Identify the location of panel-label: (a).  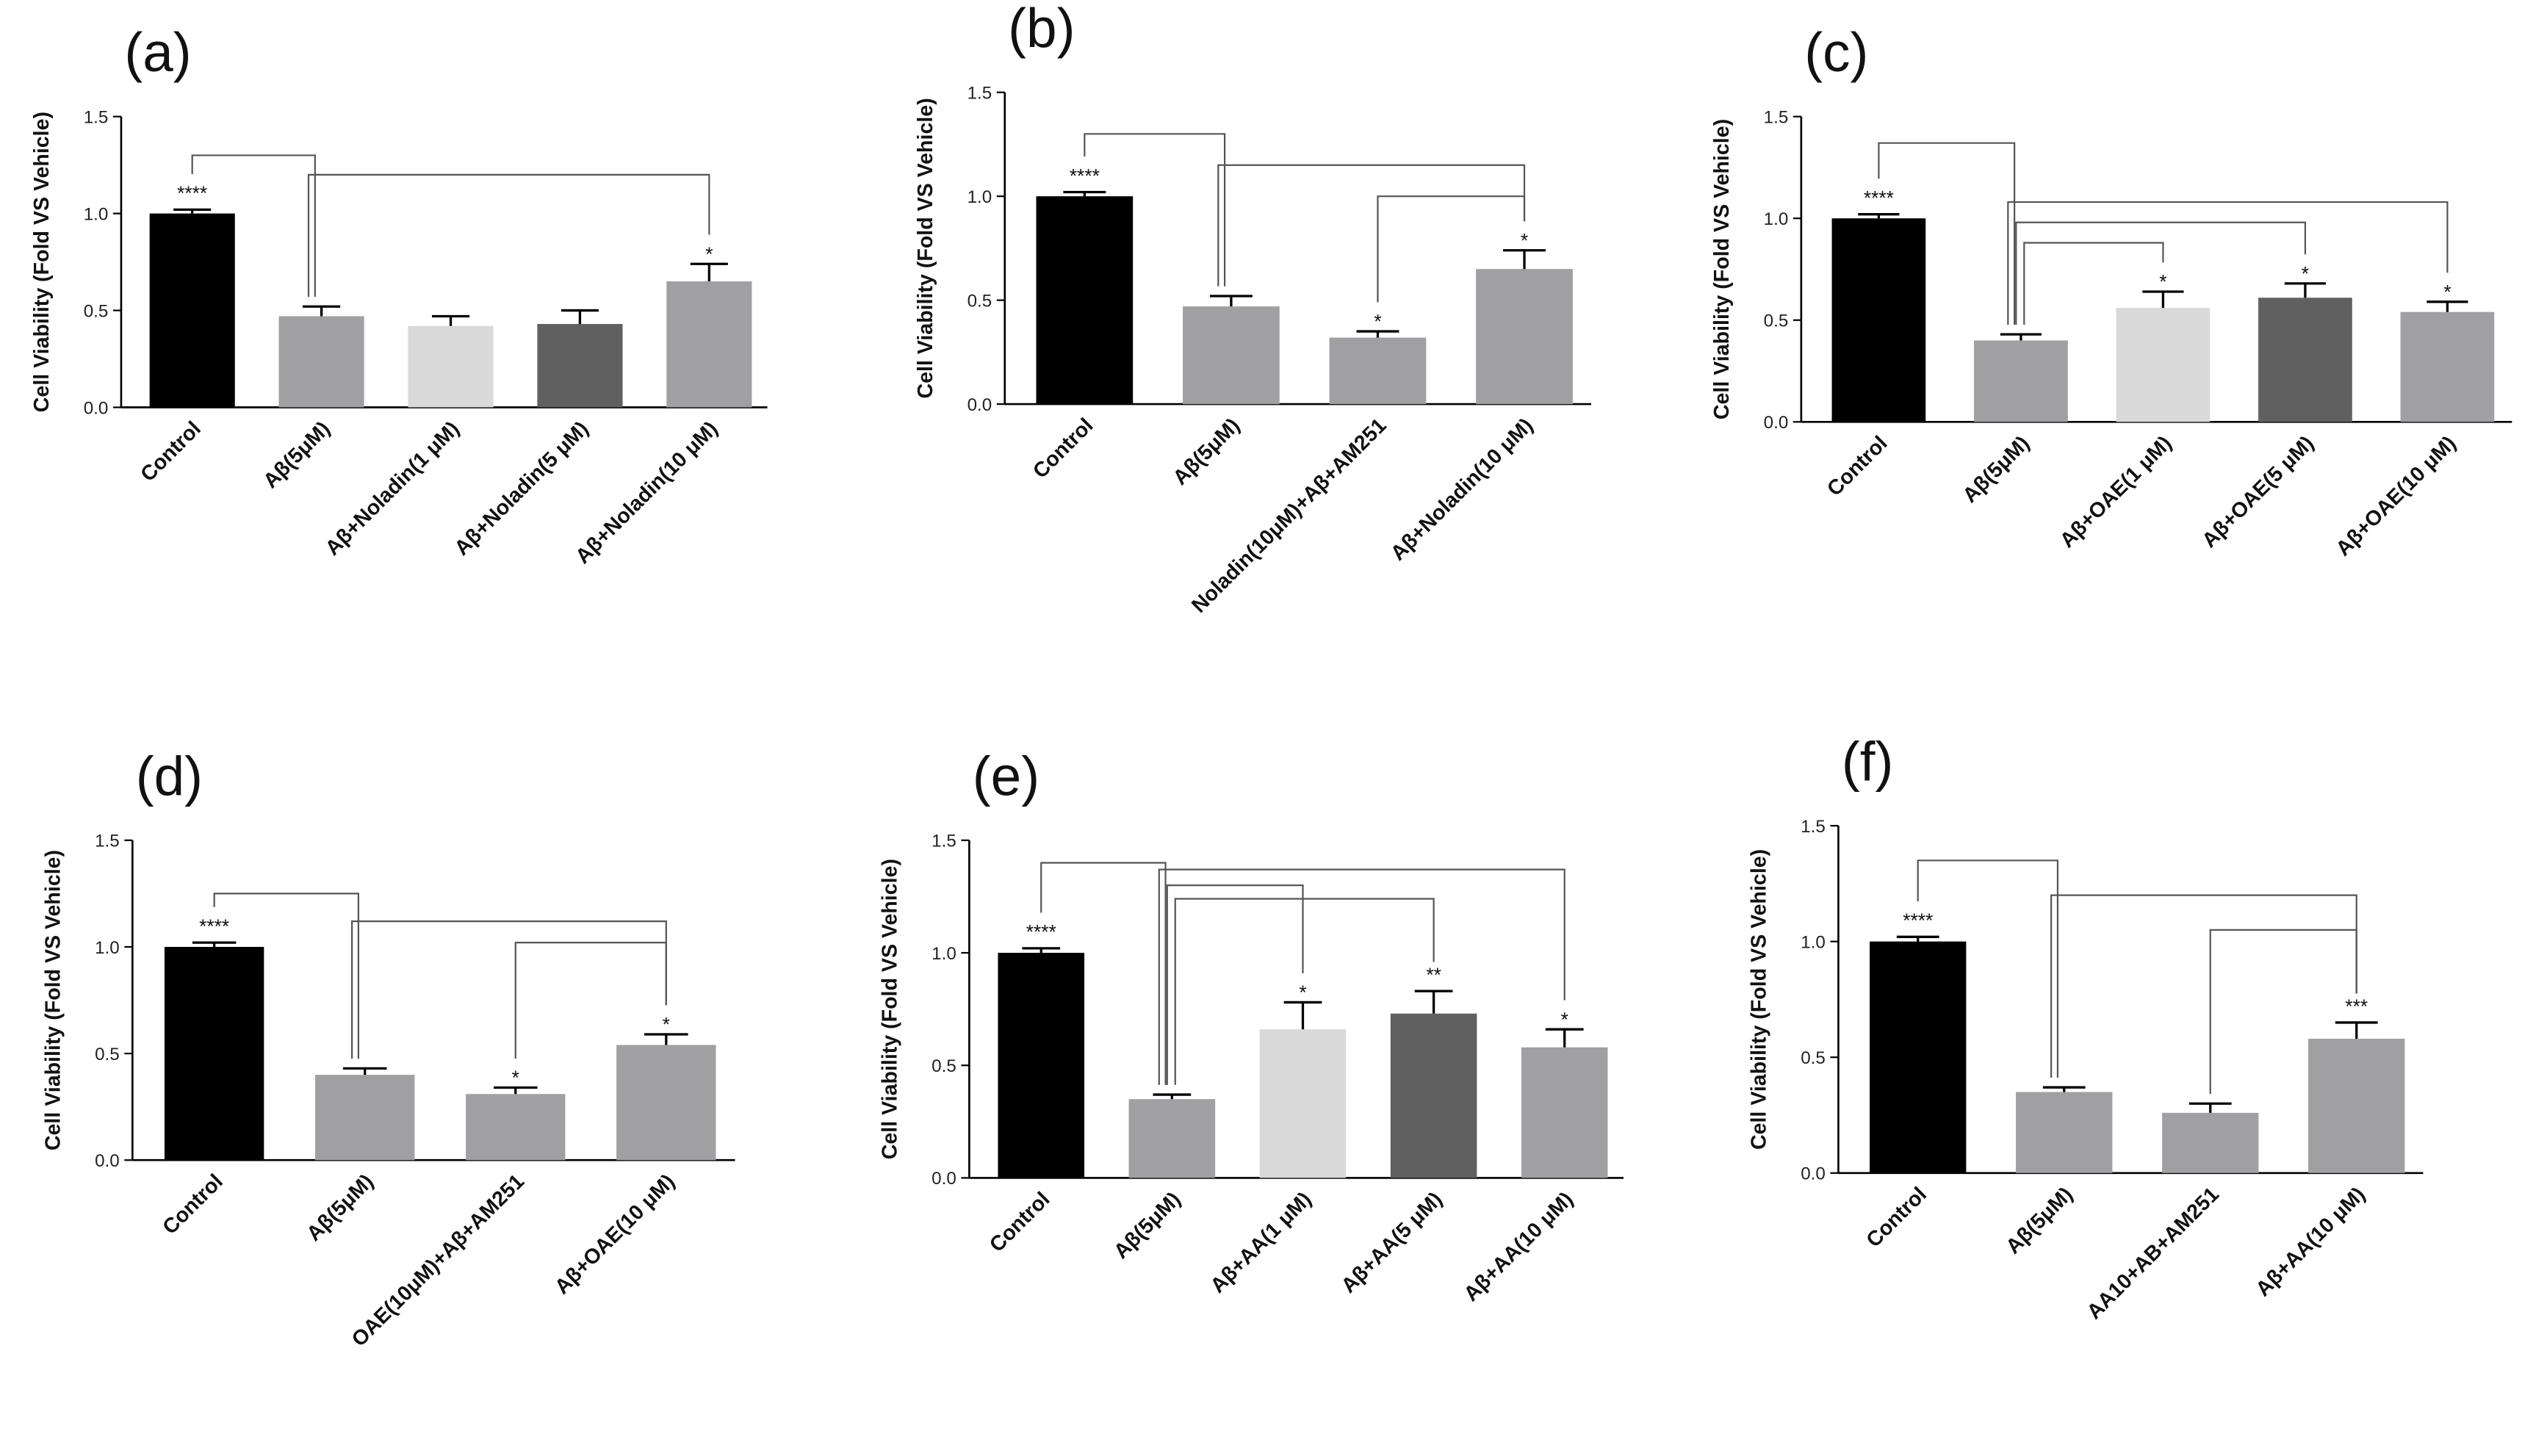
(157, 52).